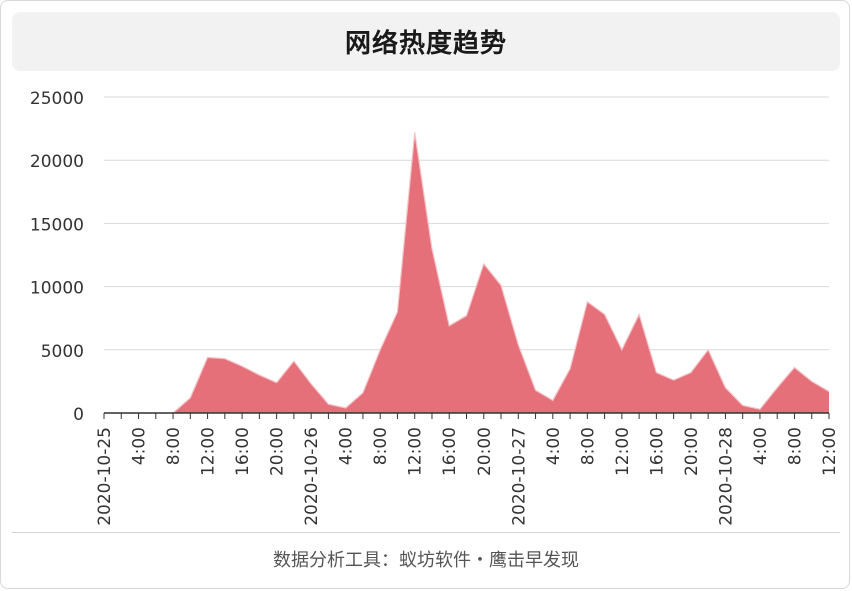  I want to click on chart-title: 网络热度趋势, so click(425, 44).